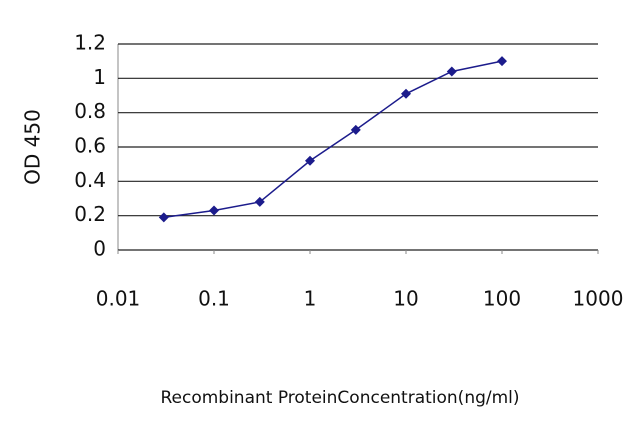 The width and height of the screenshot is (640, 427). I want to click on y-tick-label: 1.2, so click(90, 43).